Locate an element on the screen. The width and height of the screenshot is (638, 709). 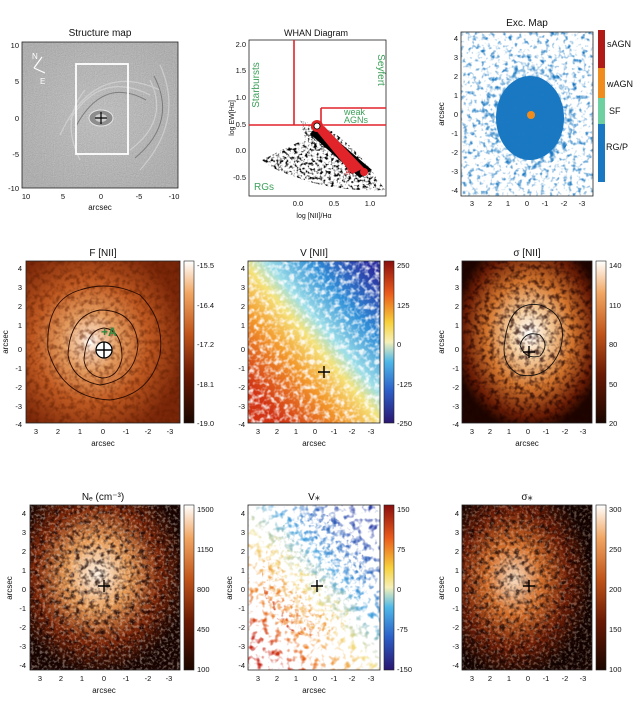
class-legend: sAGN wAGN SF RG/P is located at coordinates (615, 106).